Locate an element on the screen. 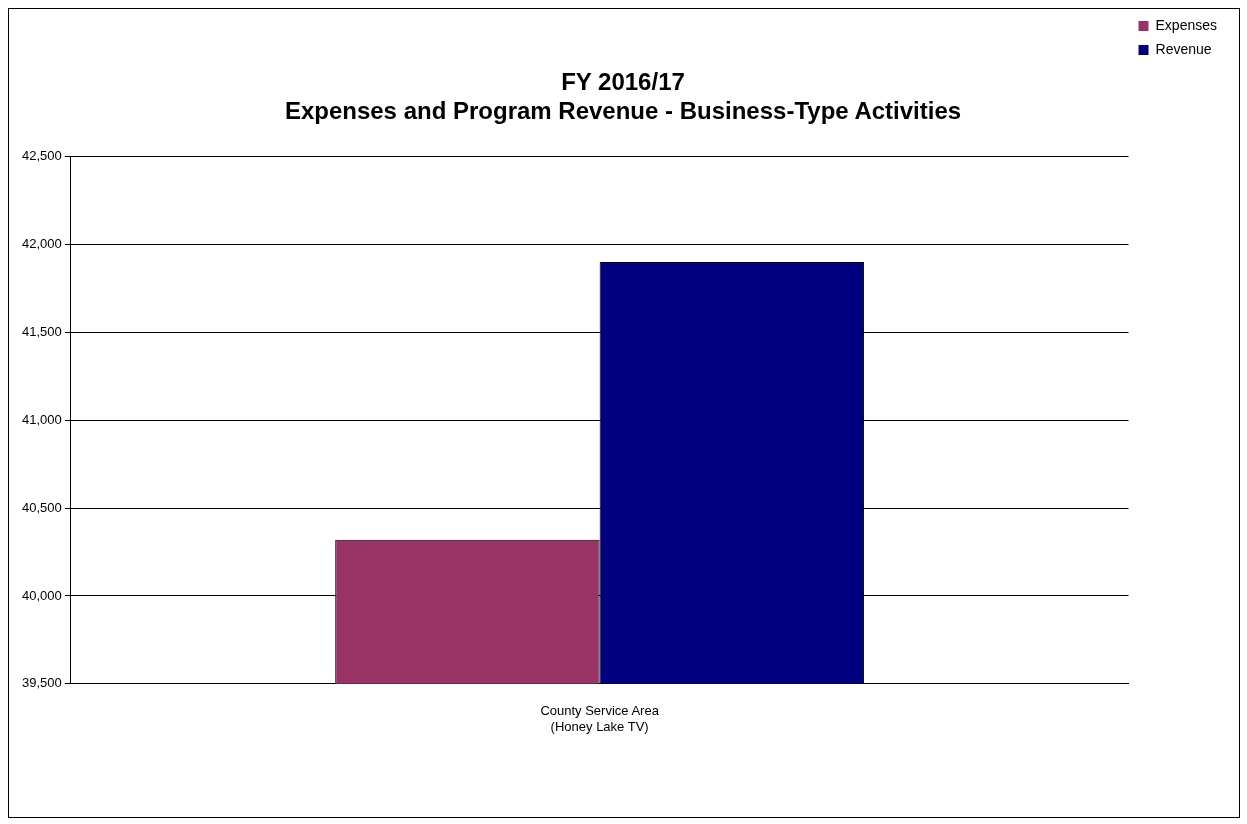 Image resolution: width=1247 pixels, height=824 pixels. y-tick-label: 41,500 is located at coordinates (42, 331).